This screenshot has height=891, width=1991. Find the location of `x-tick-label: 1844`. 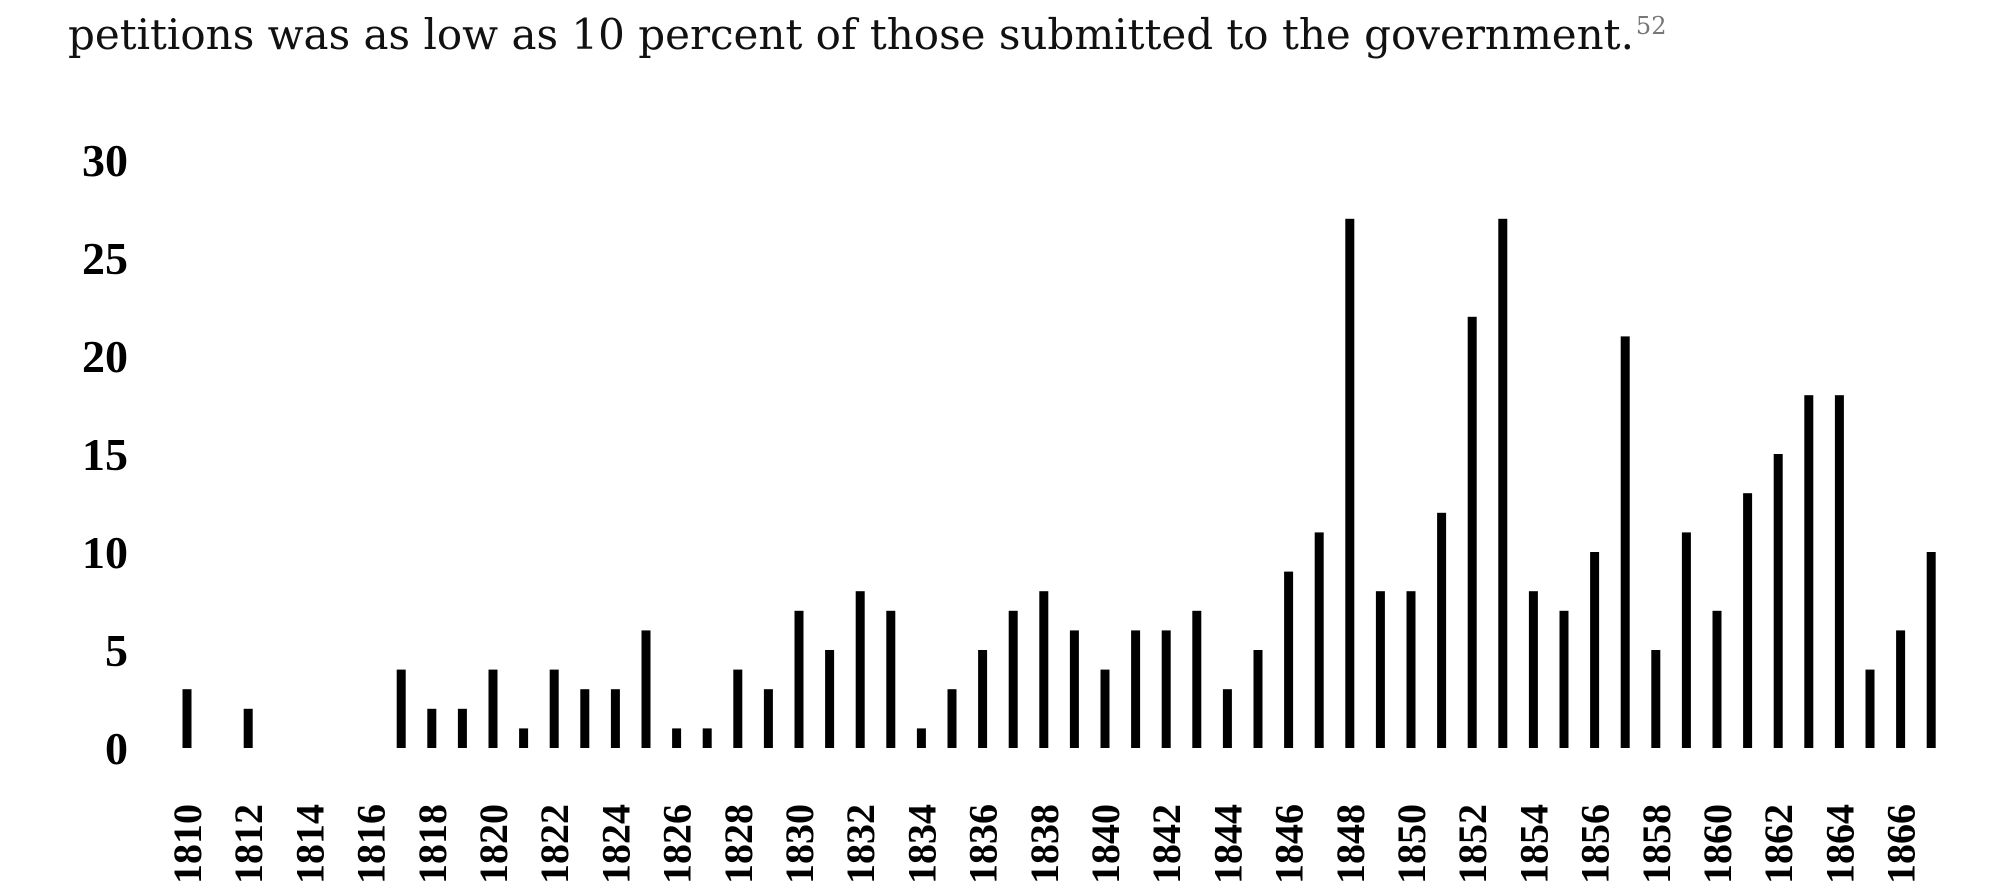

x-tick-label: 1844 is located at coordinates (1227, 844).